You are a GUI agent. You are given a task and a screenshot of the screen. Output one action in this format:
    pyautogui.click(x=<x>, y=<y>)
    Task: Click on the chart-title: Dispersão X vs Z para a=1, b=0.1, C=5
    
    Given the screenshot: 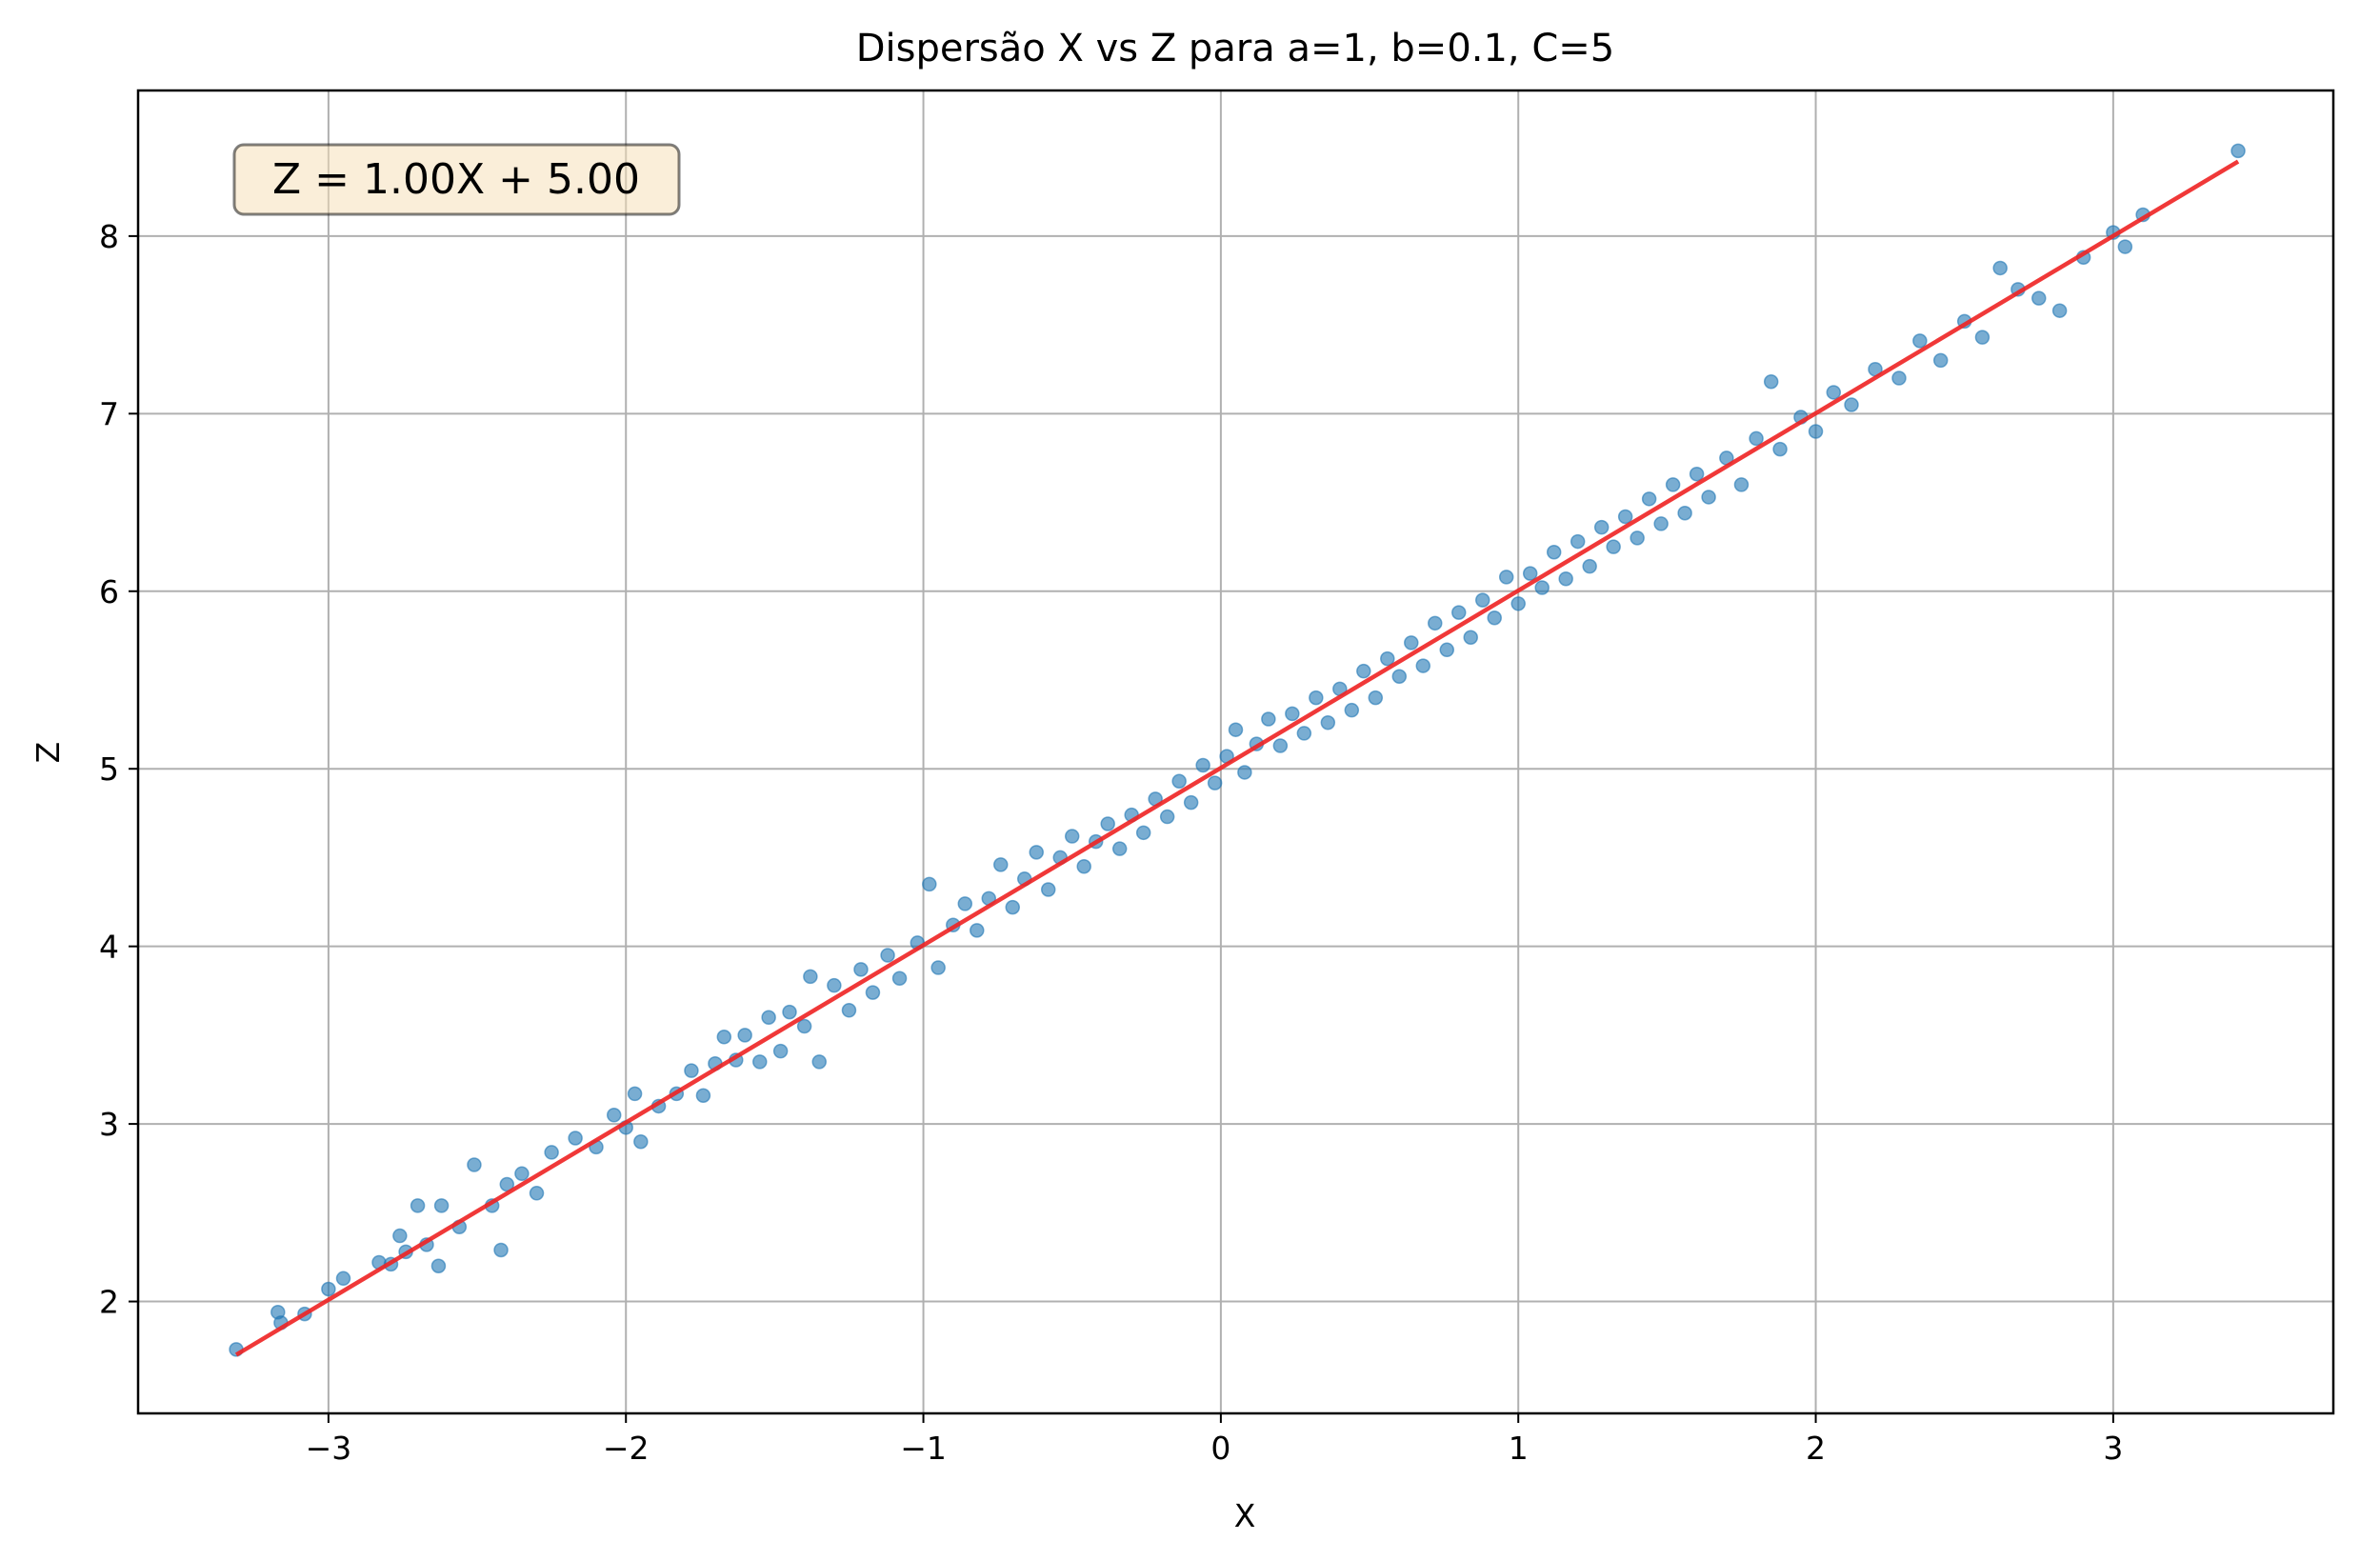 What is the action you would take?
    pyautogui.click(x=1235, y=48)
    